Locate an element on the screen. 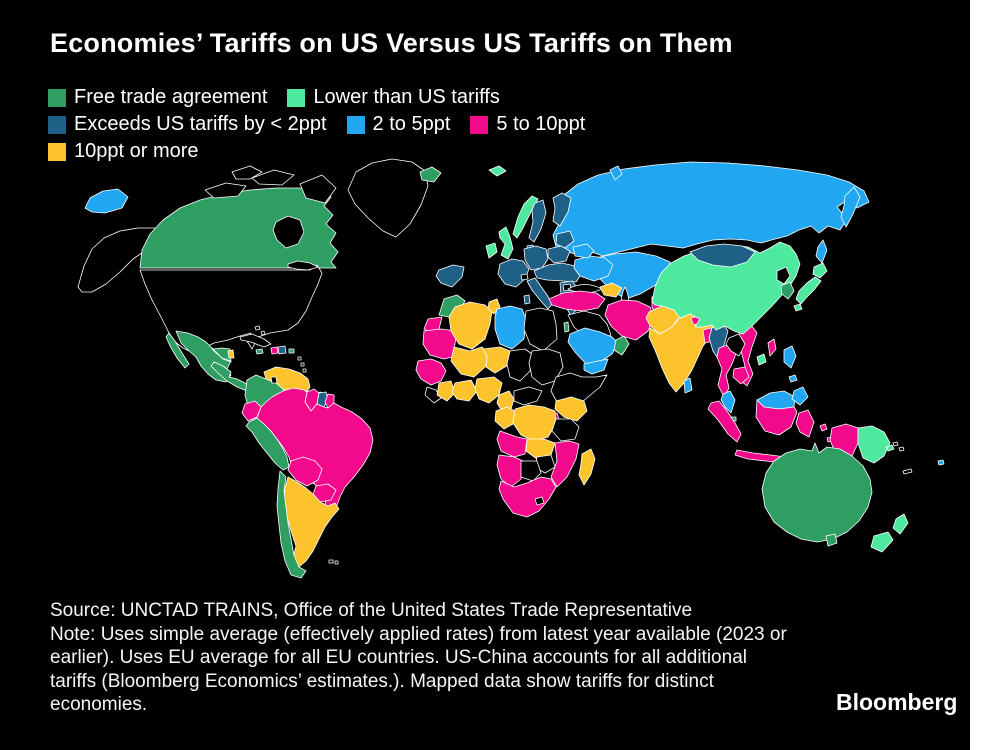 Image resolution: width=1000 pixels, height=750 pixels. legend-label: 10ppt or more is located at coordinates (136, 151).